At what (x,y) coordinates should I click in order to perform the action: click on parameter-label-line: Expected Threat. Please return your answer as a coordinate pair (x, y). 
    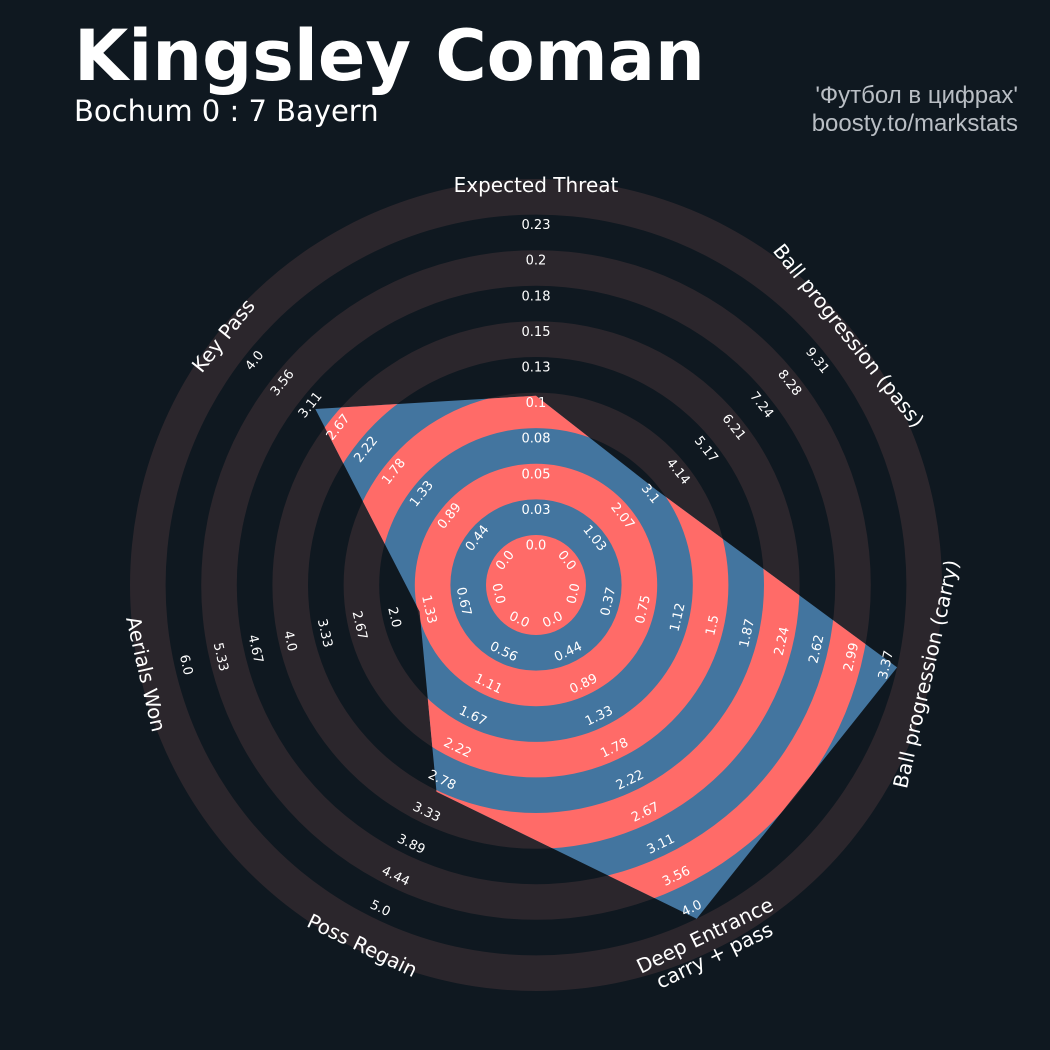
    Looking at the image, I should click on (536, 185).